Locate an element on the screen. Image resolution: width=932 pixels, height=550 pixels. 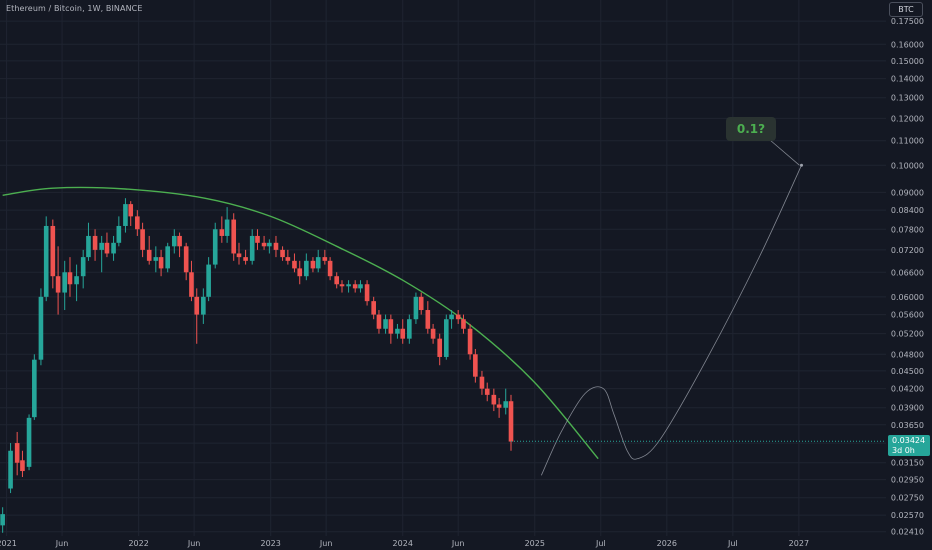
y-tick-label: 0.17500 is located at coordinates (907, 21).